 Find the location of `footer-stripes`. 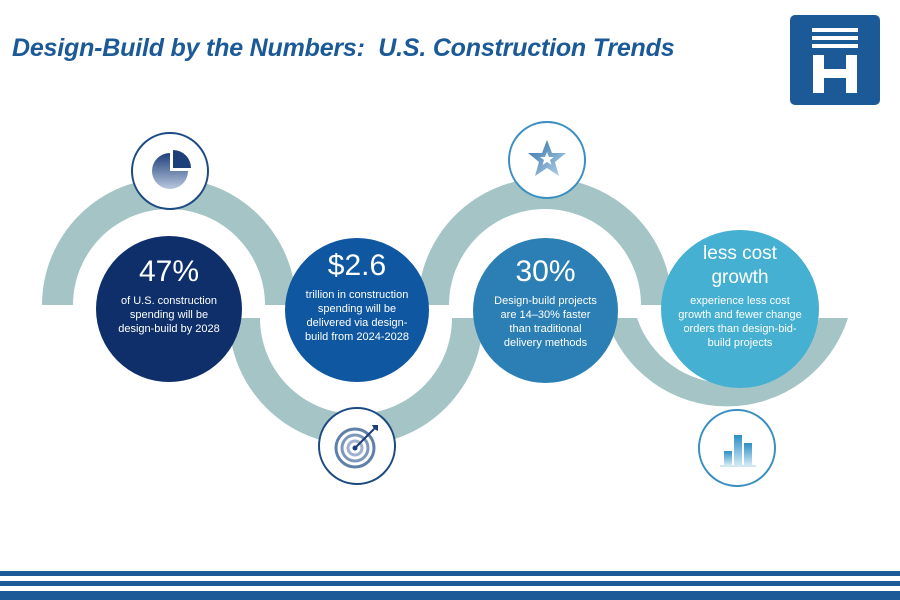

footer-stripes is located at coordinates (450, 583).